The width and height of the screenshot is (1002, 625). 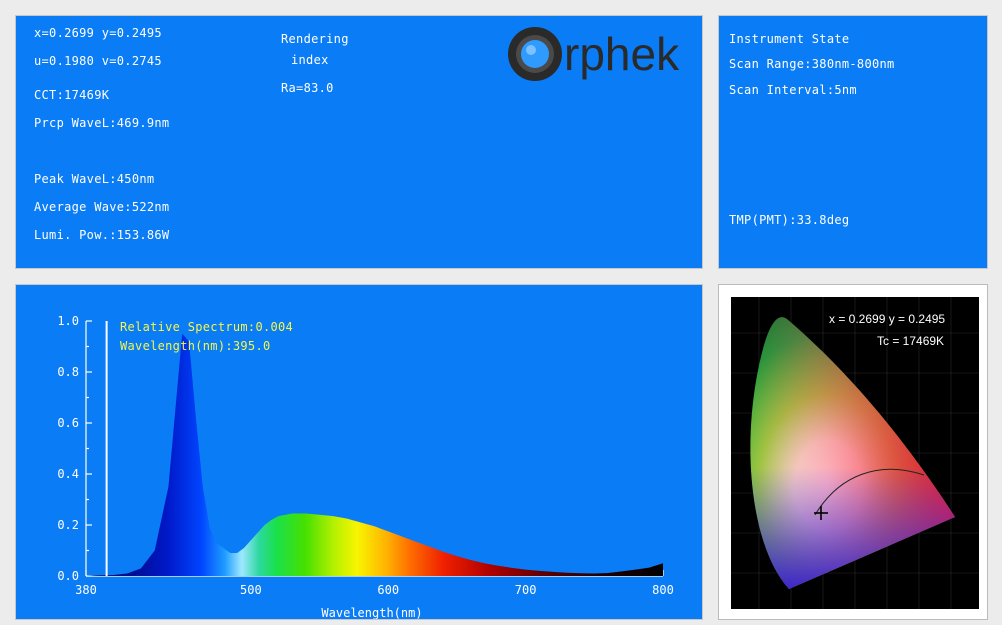 What do you see at coordinates (68, 576) in the screenshot?
I see `y-tick-label: 0.0` at bounding box center [68, 576].